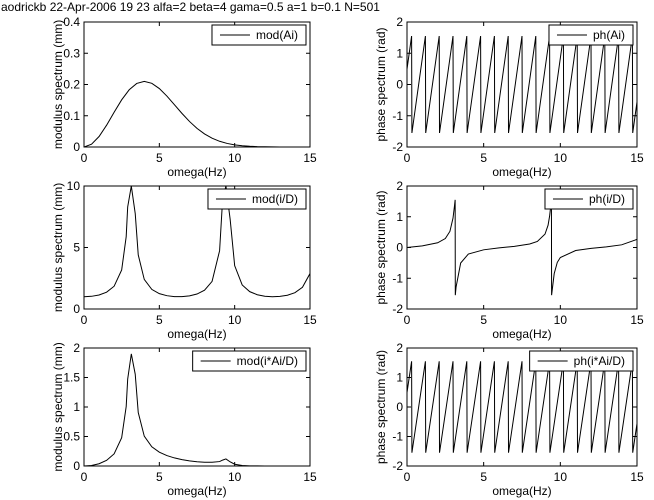 The width and height of the screenshot is (654, 500). What do you see at coordinates (71, 85) in the screenshot?
I see `y-tick-label: 0.2` at bounding box center [71, 85].